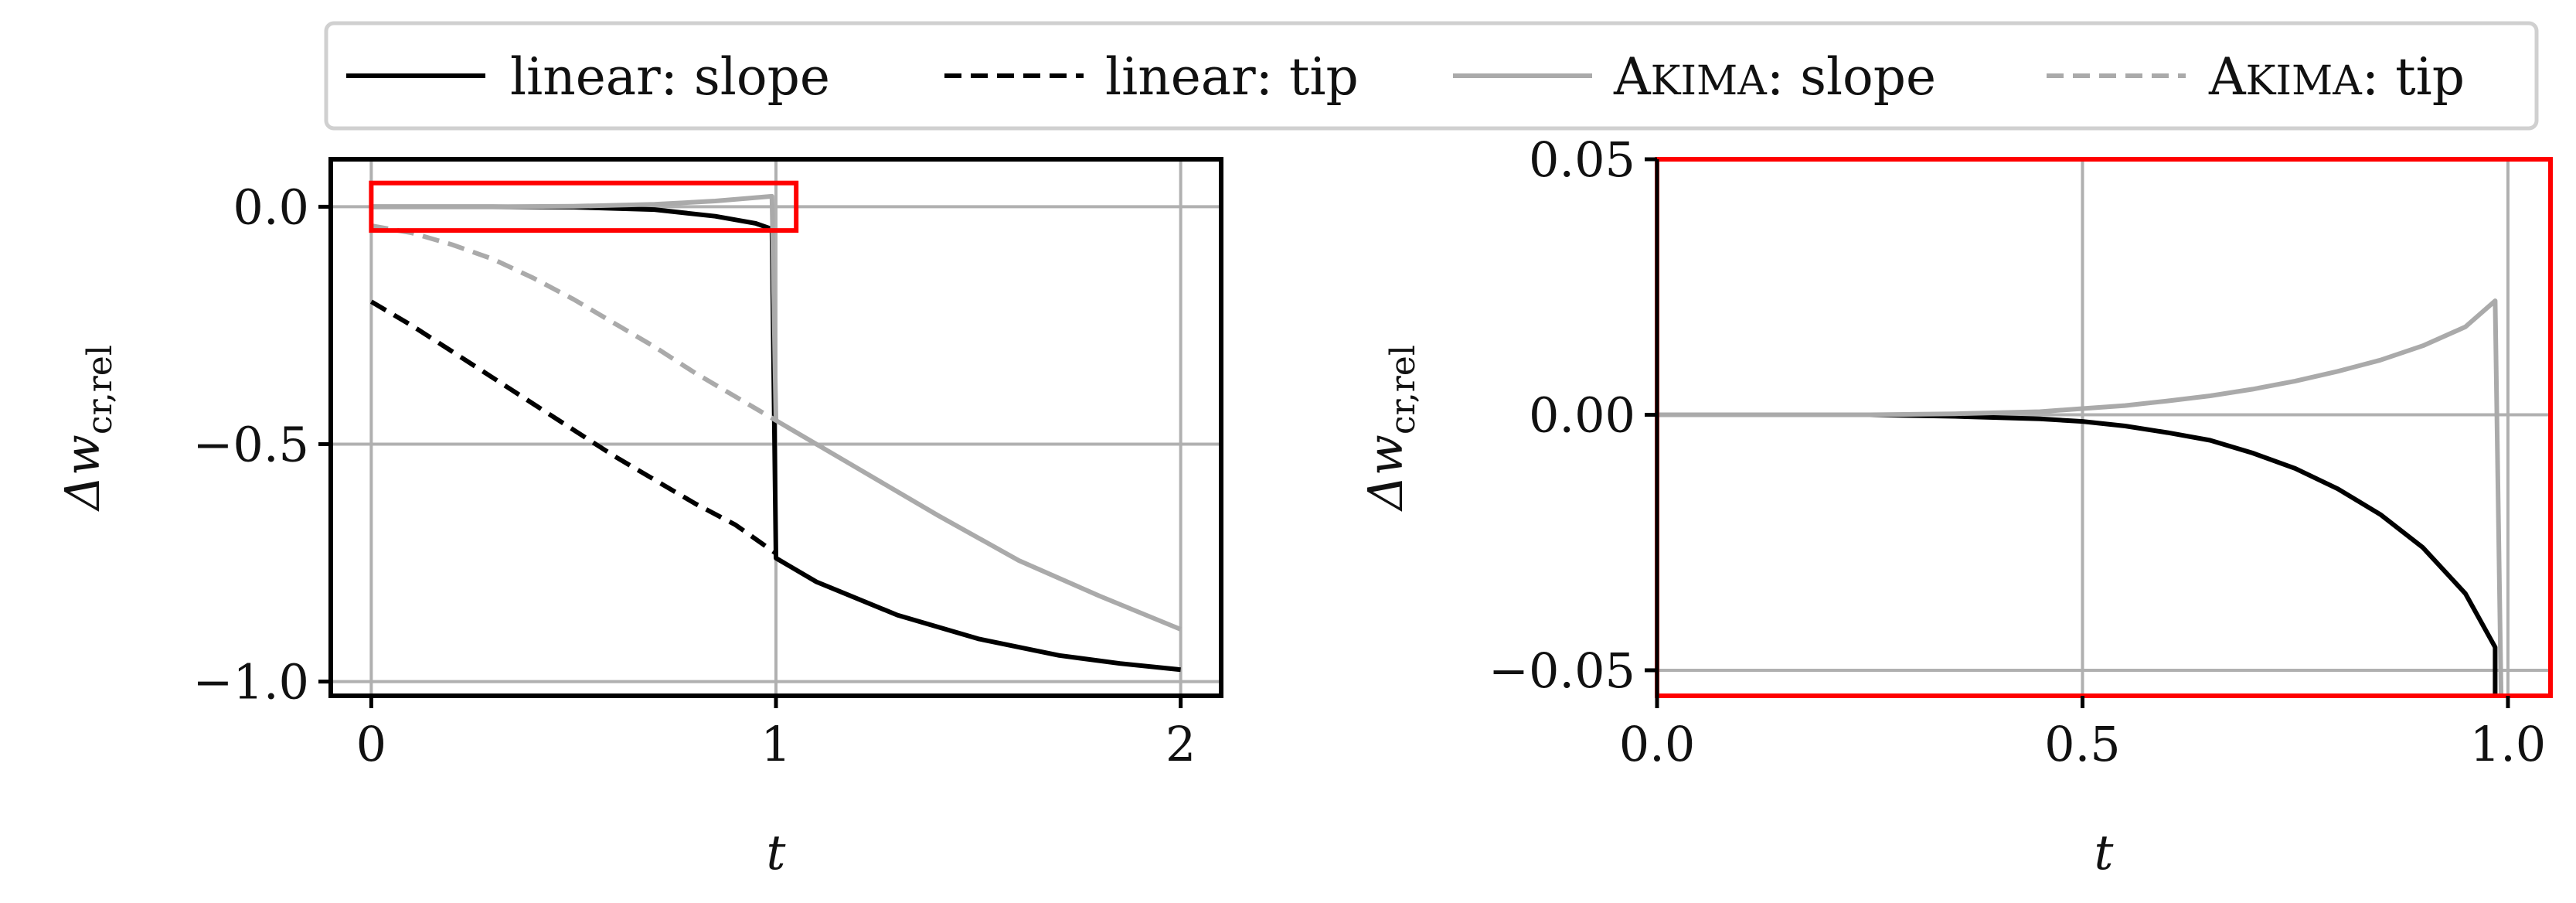  Describe the element at coordinates (1582, 415) in the screenshot. I see `y-tick-label-1: 0.00` at that location.